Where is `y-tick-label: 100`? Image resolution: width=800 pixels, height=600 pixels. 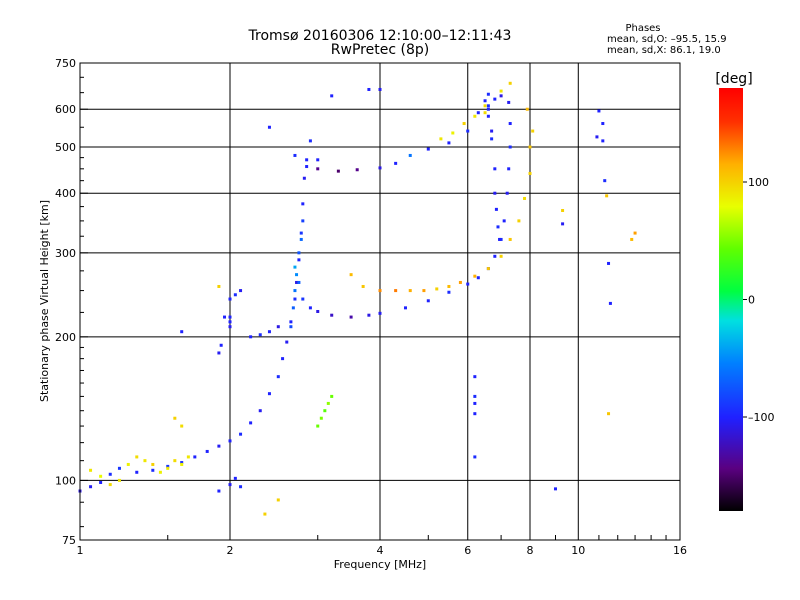 y-tick-label: 100 is located at coordinates (65, 480).